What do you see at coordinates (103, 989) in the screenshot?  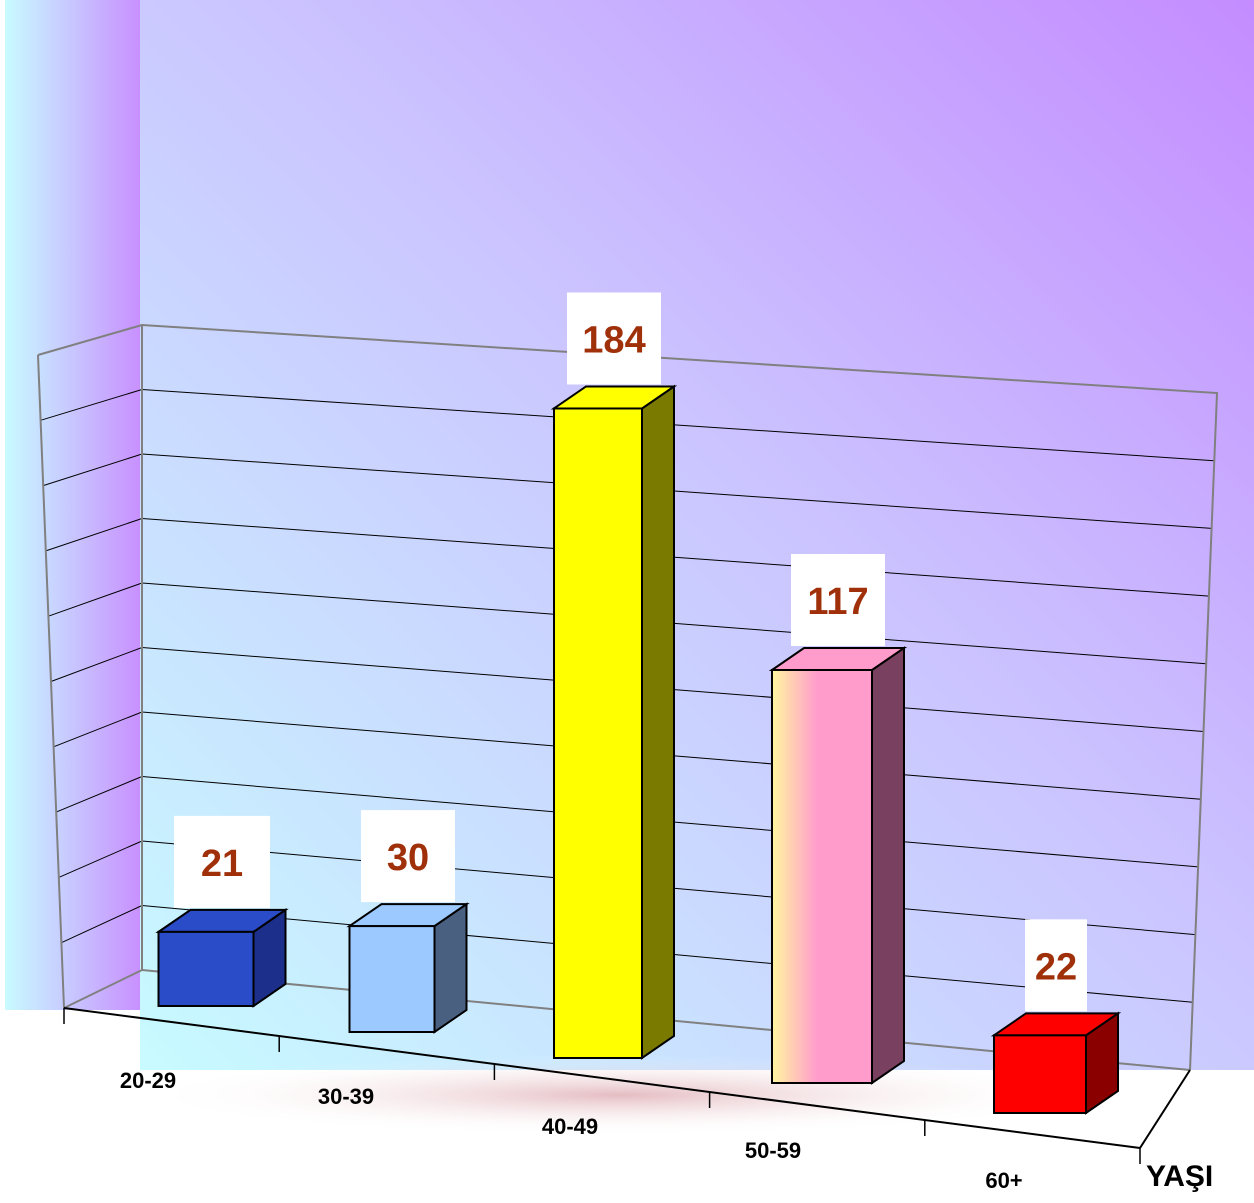 I see `floor-left-edge` at bounding box center [103, 989].